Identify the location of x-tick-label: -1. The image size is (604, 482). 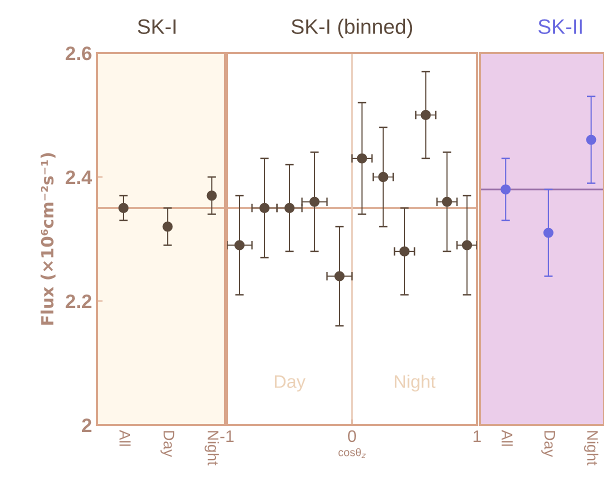
(227, 436).